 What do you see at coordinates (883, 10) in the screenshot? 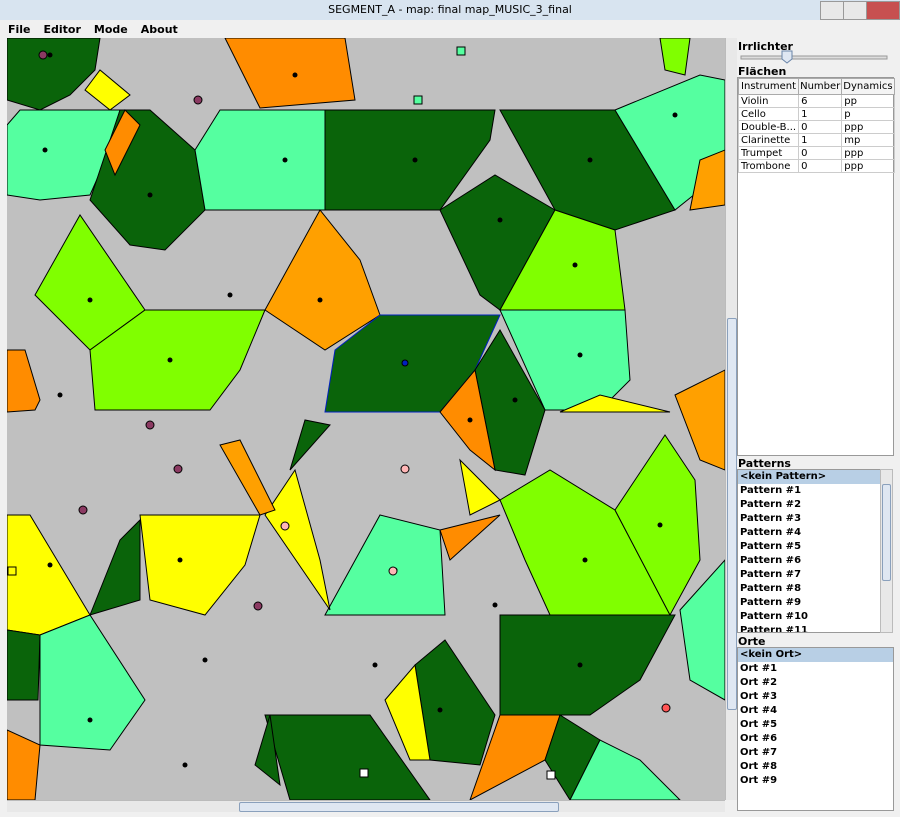
I see `close-button` at bounding box center [883, 10].